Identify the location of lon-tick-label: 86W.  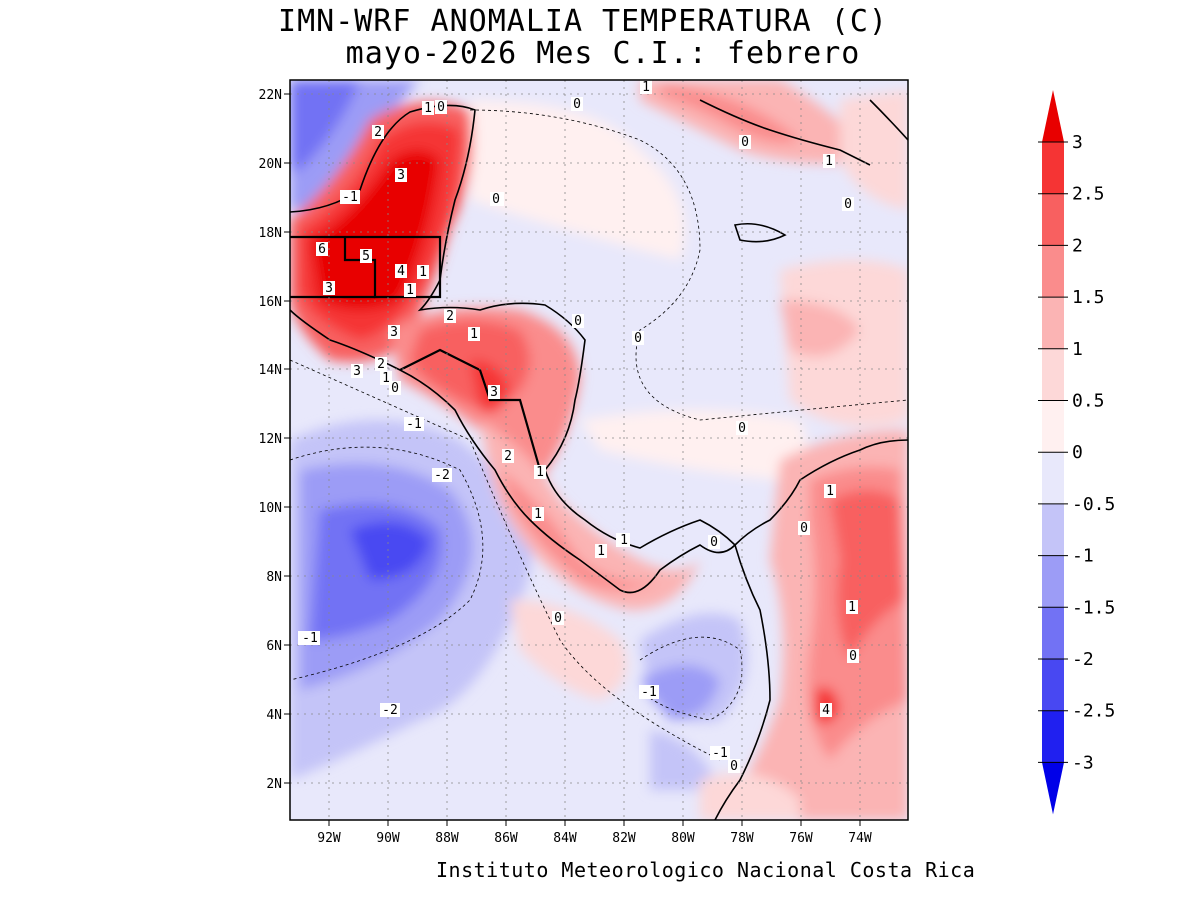
(506, 838).